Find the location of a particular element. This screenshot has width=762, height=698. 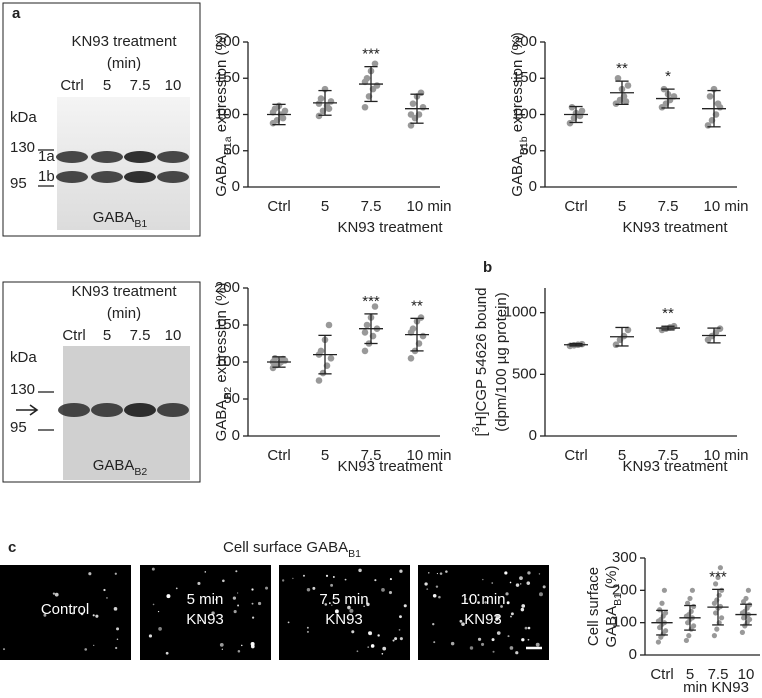

blot-image is located at coordinates (123, 163).